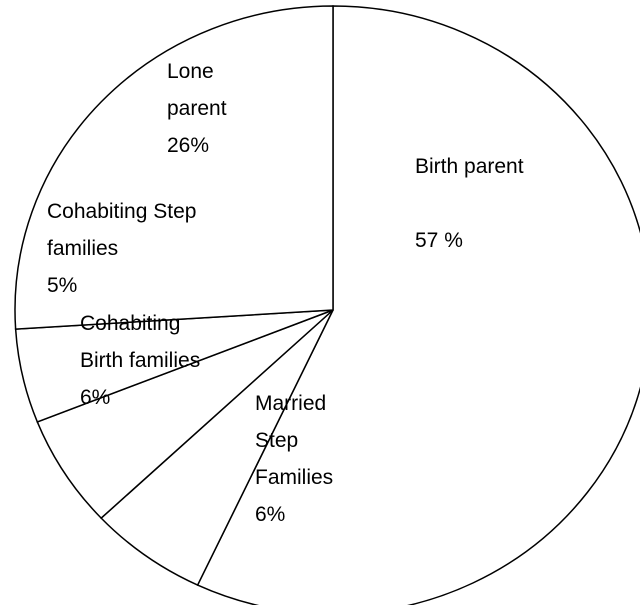 The width and height of the screenshot is (640, 605). I want to click on slice-label: Married Step Families 6%, so click(312, 459).